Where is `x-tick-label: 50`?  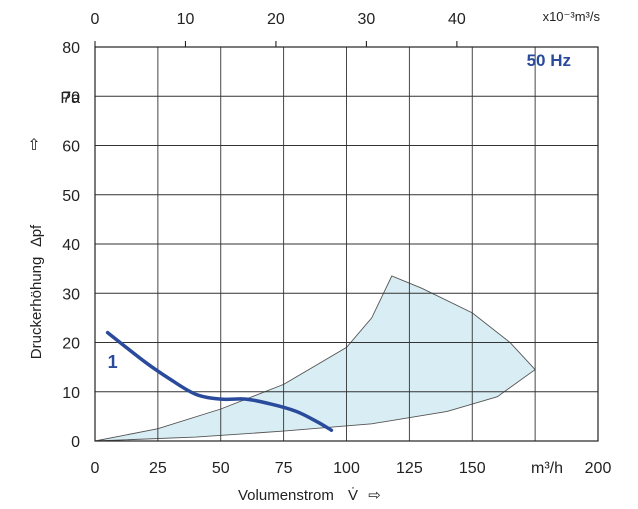
x-tick-label: 50 is located at coordinates (221, 468).